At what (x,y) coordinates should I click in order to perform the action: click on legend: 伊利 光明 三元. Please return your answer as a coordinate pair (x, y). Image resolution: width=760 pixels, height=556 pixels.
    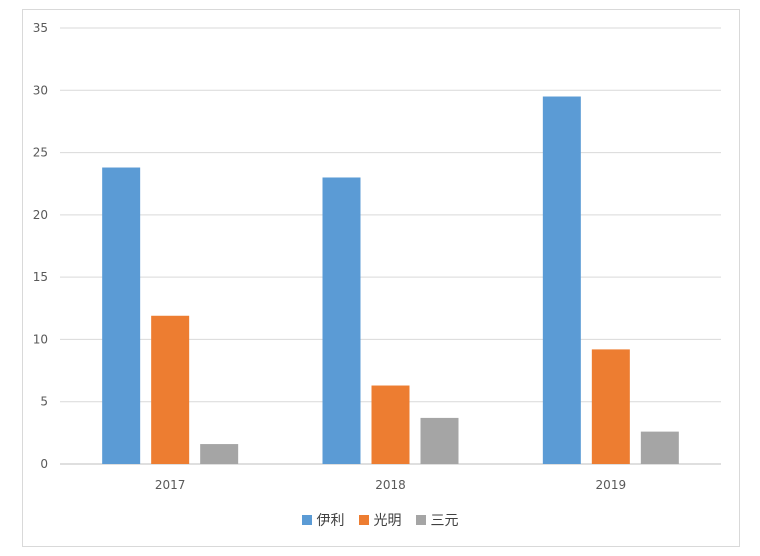
    Looking at the image, I should click on (380, 520).